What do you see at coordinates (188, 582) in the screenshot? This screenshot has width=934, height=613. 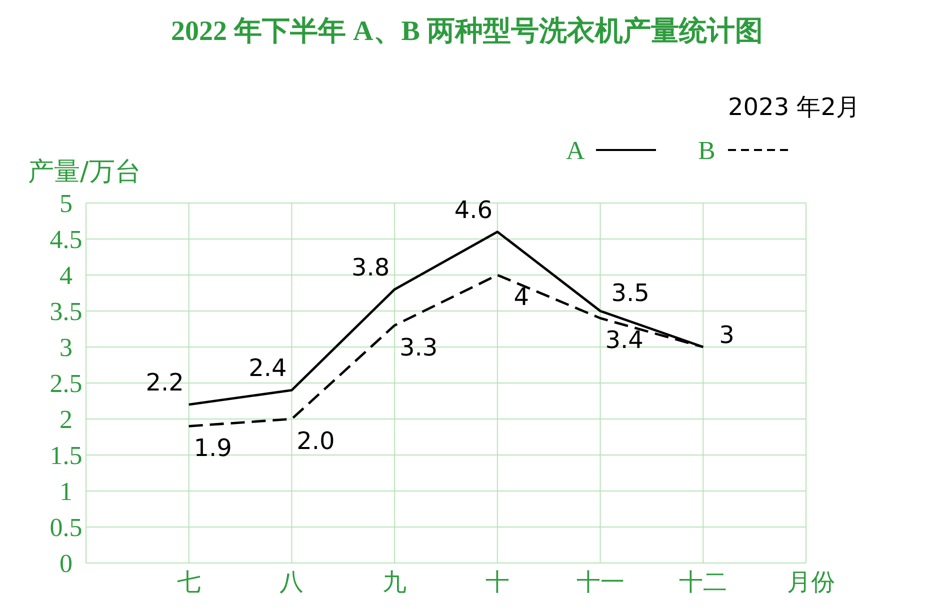 I see `x-tick-label: 七` at bounding box center [188, 582].